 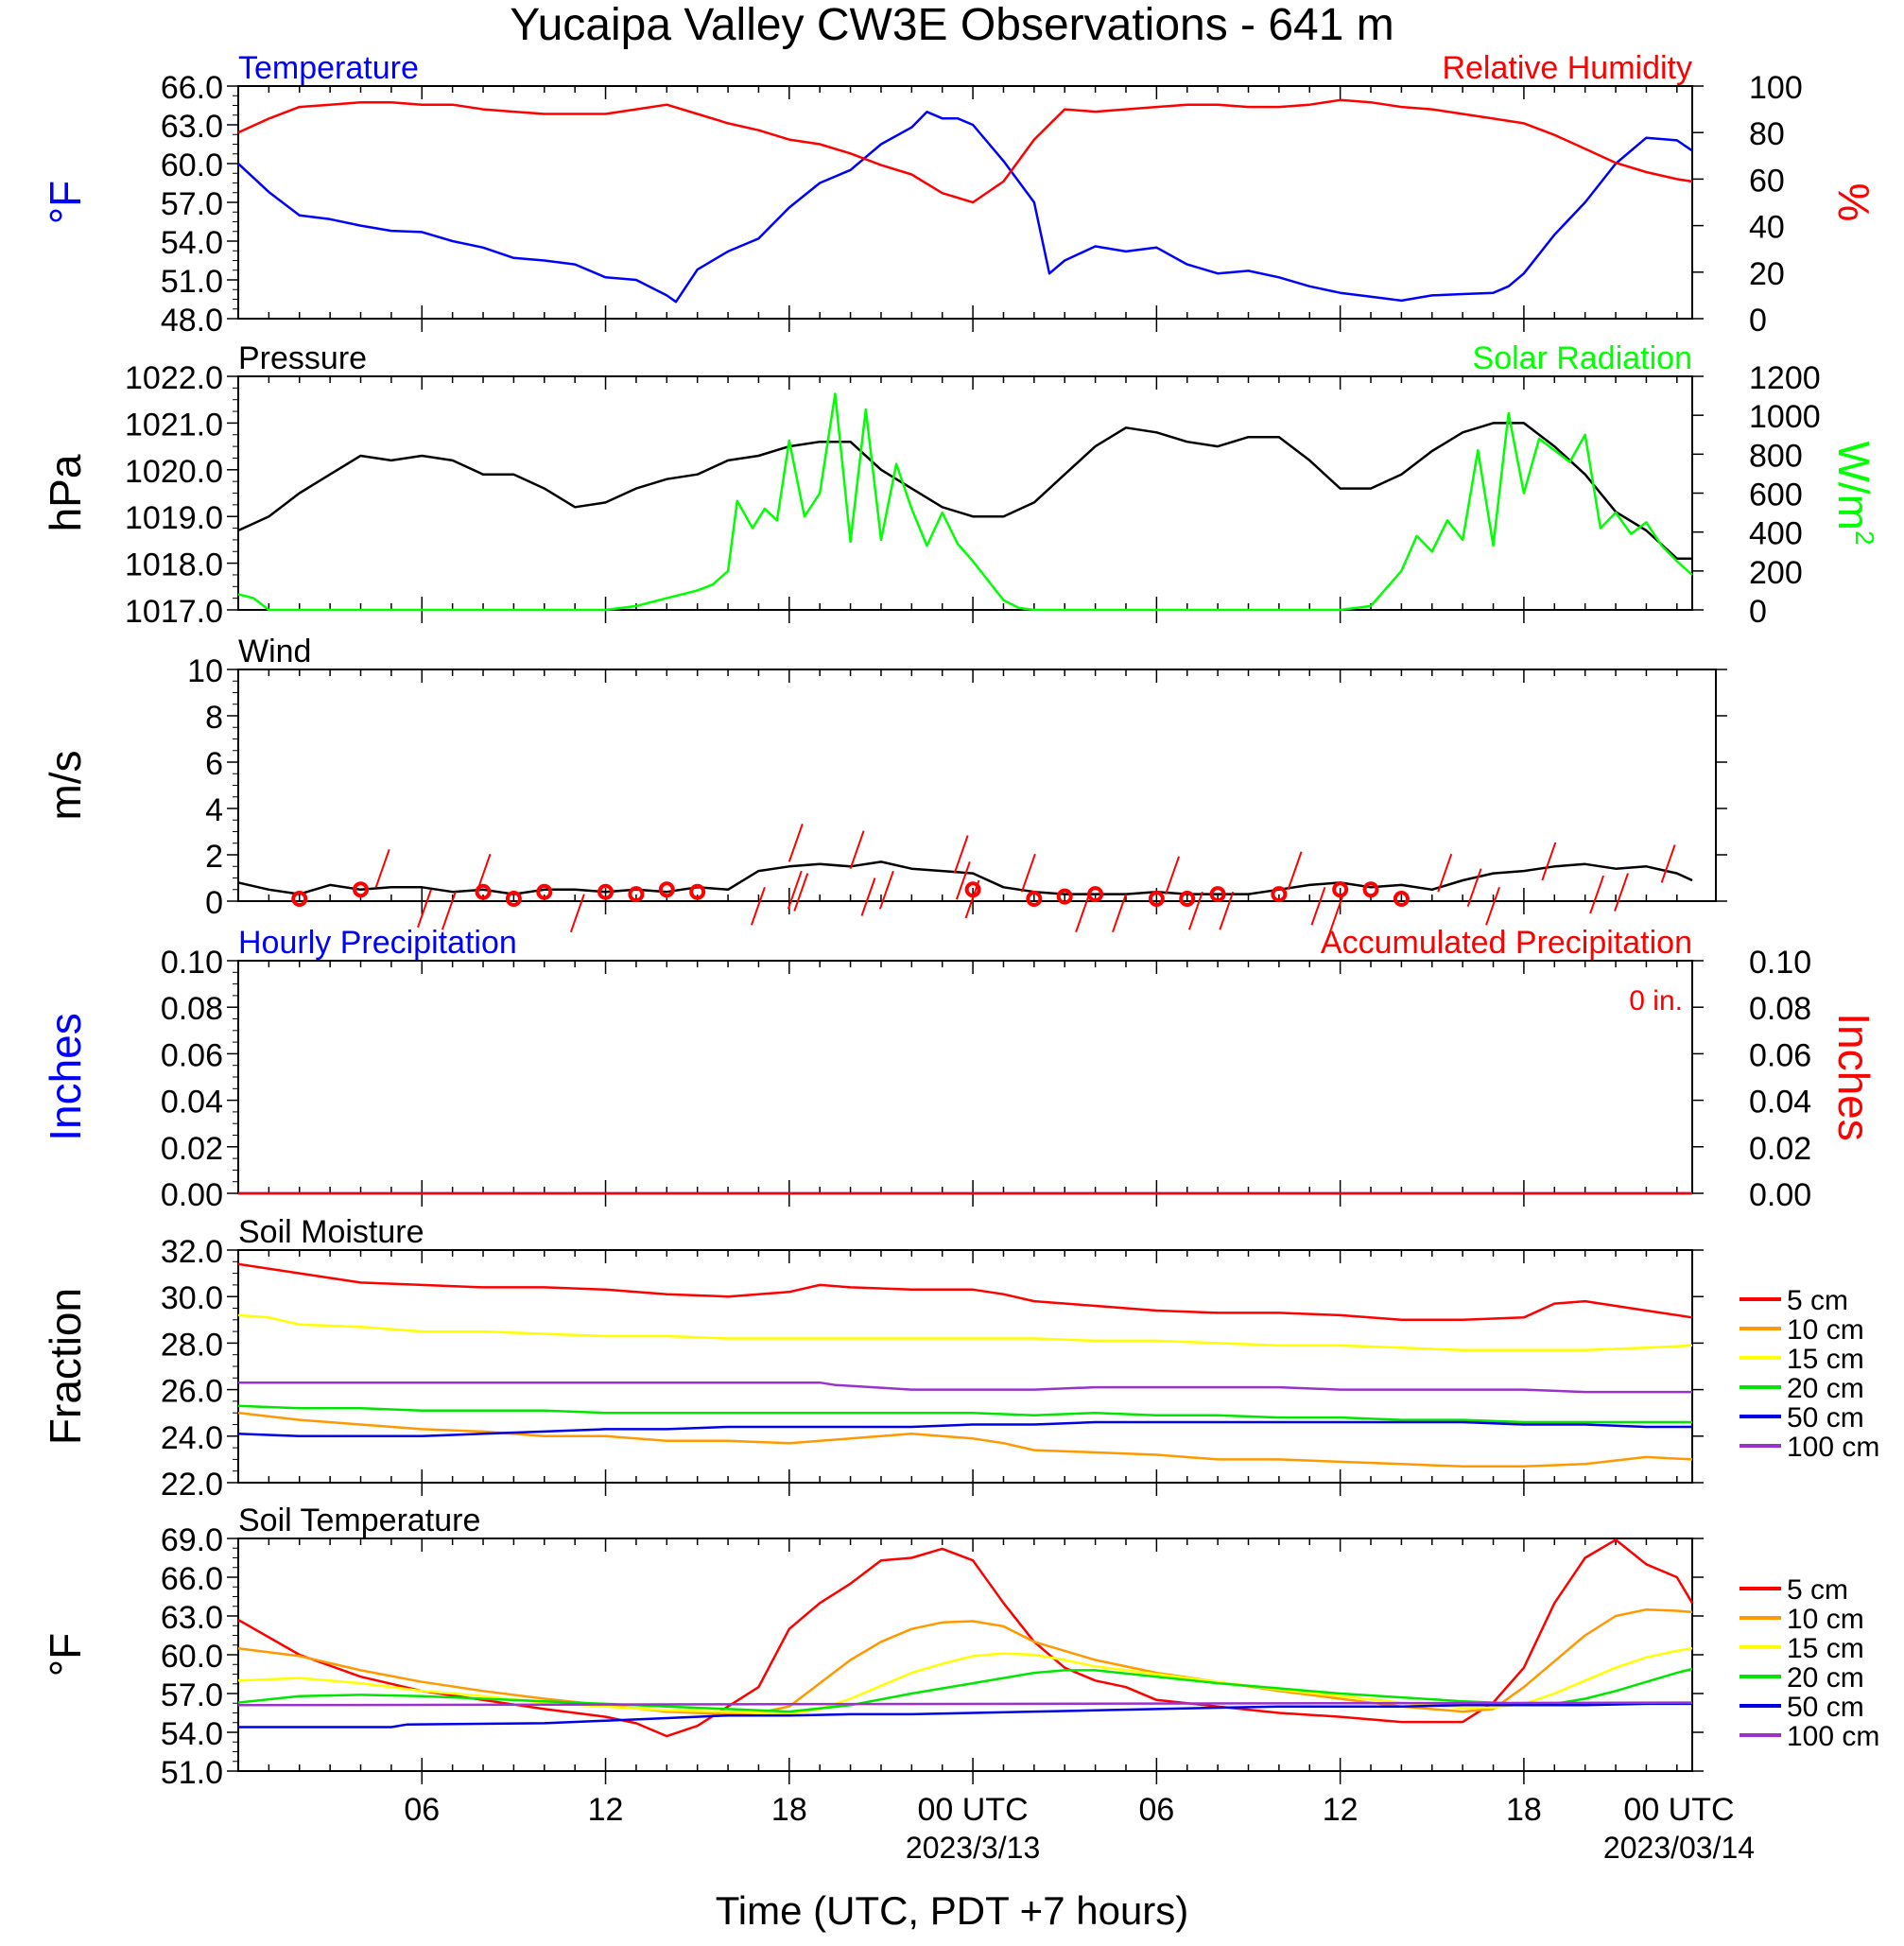 I want to click on y-tick-label: 48.0, so click(x=192, y=321).